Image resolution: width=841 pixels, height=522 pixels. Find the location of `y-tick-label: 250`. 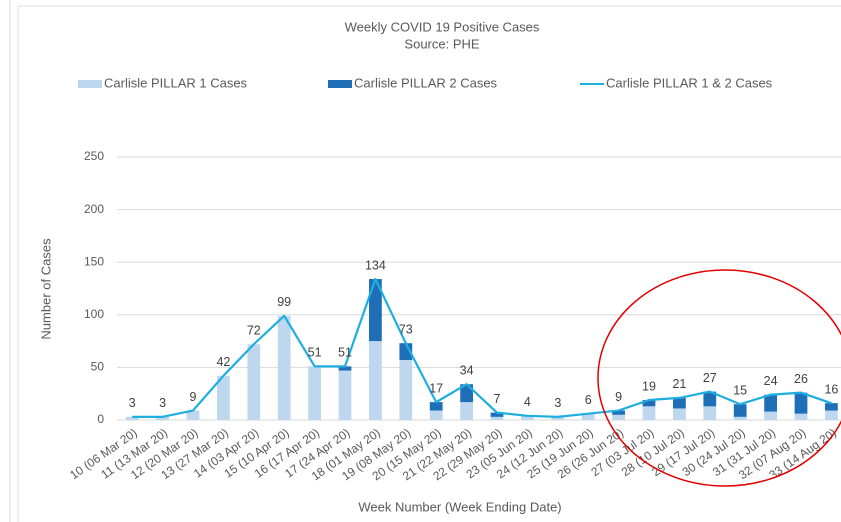

y-tick-label: 250 is located at coordinates (94, 156).